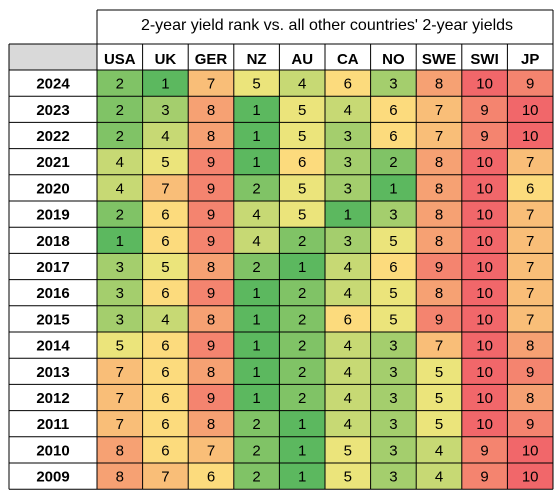 The width and height of the screenshot is (559, 495). Describe the element at coordinates (53, 346) in the screenshot. I see `row-label-2014: 2014` at that location.